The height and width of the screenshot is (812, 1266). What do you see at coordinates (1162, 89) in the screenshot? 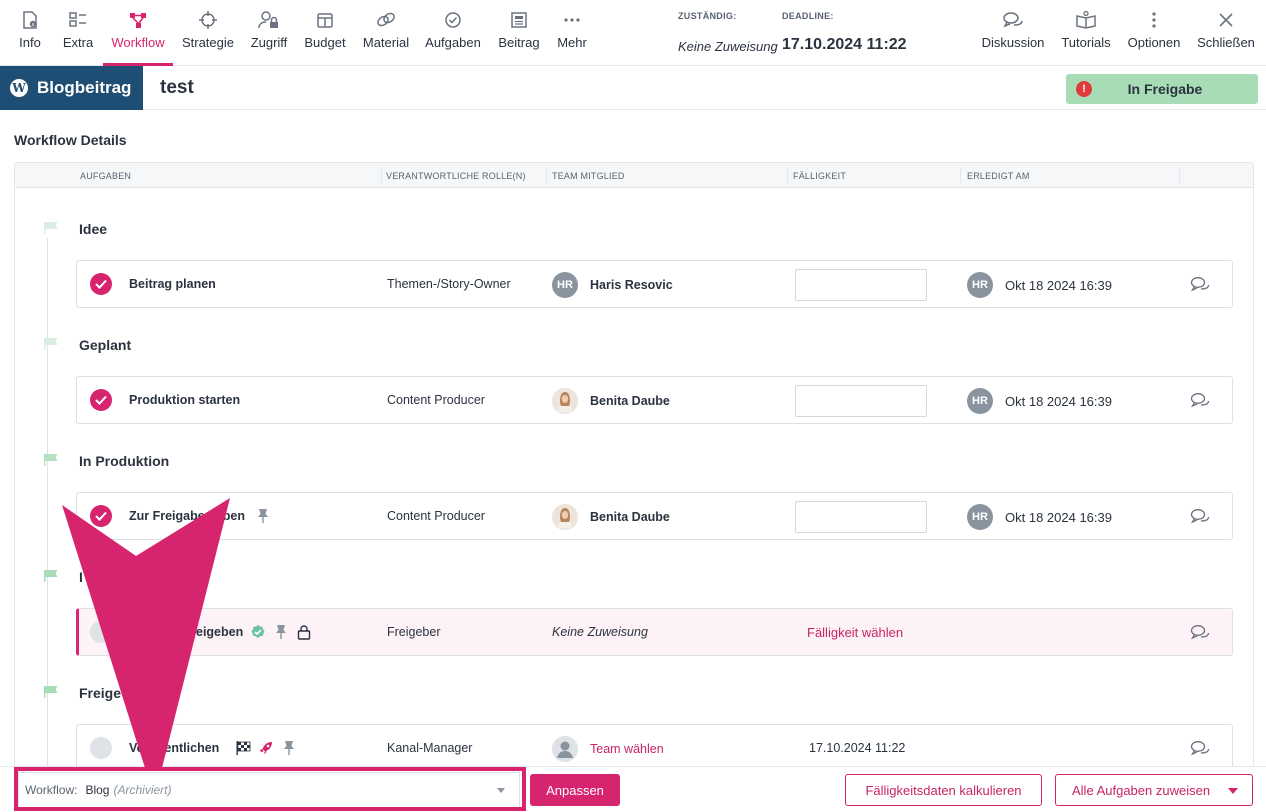
I see `status-badge: ! In Freigabe` at bounding box center [1162, 89].